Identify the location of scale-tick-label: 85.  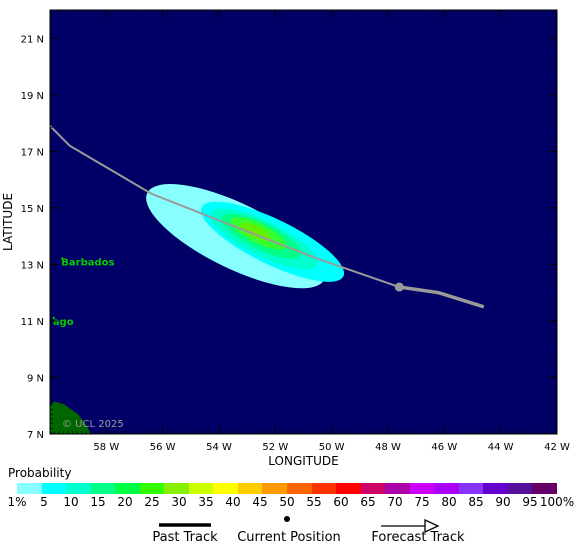
(476, 502).